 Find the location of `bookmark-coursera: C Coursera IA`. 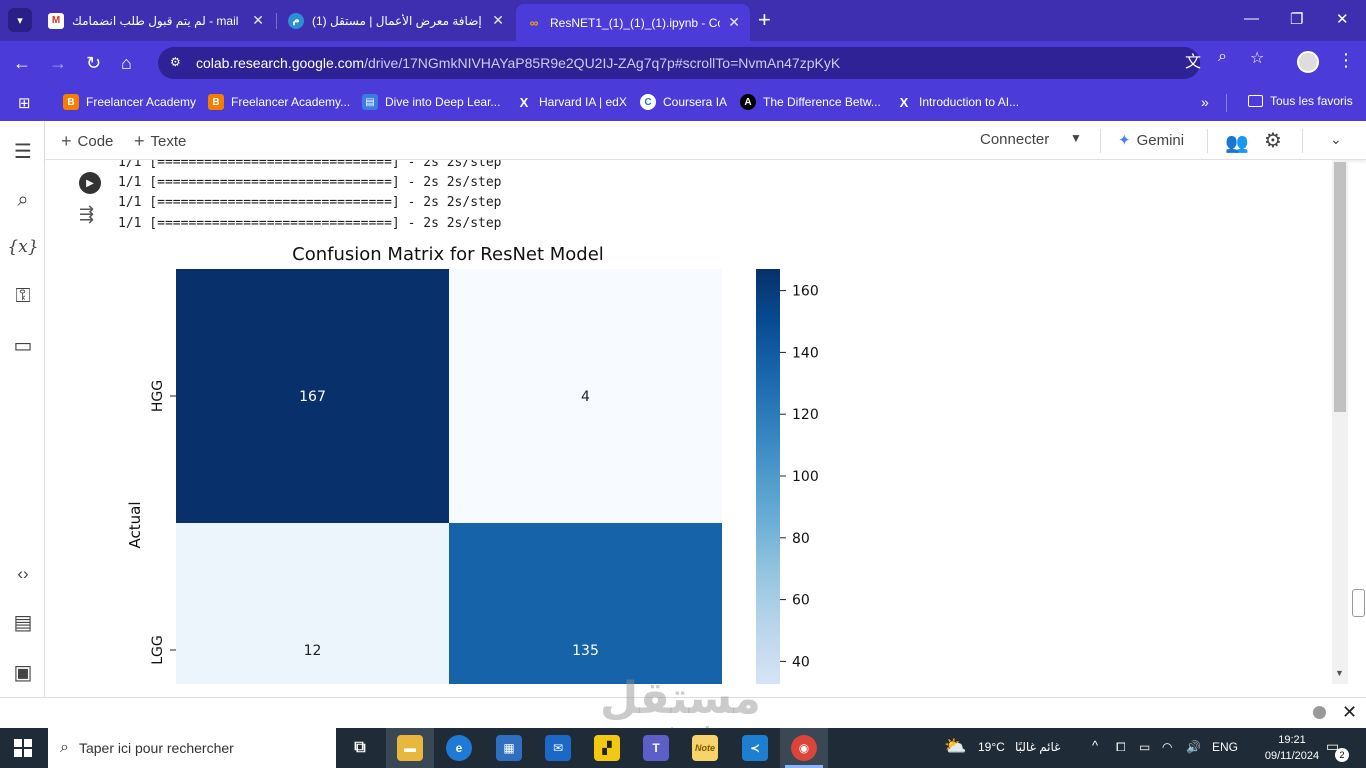

bookmark-coursera: C Coursera IA is located at coordinates (683, 102).